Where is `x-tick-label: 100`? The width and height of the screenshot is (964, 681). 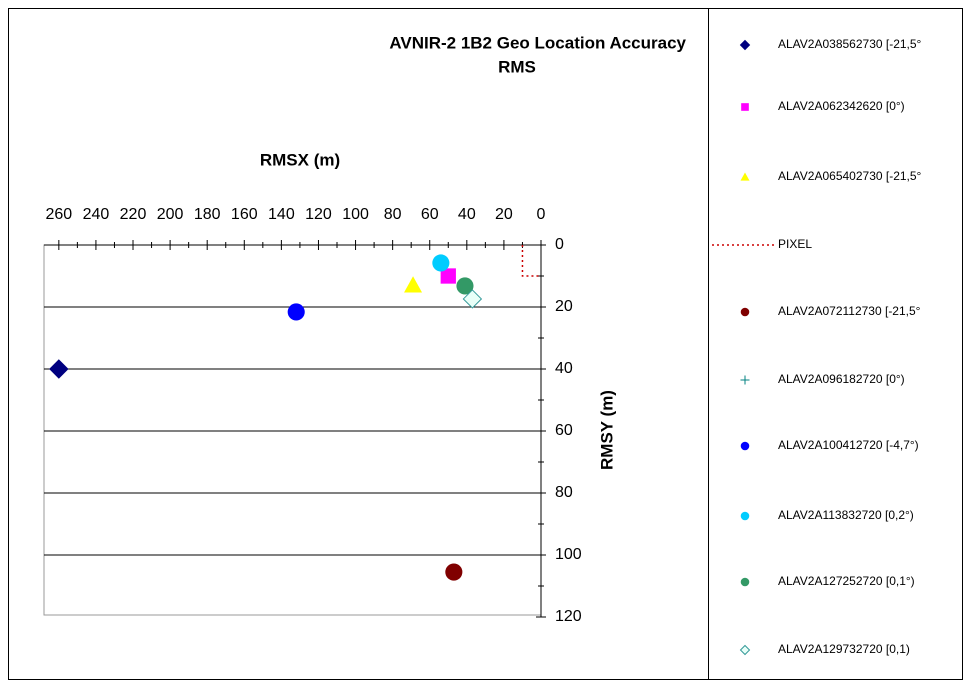
x-tick-label: 100 is located at coordinates (355, 214).